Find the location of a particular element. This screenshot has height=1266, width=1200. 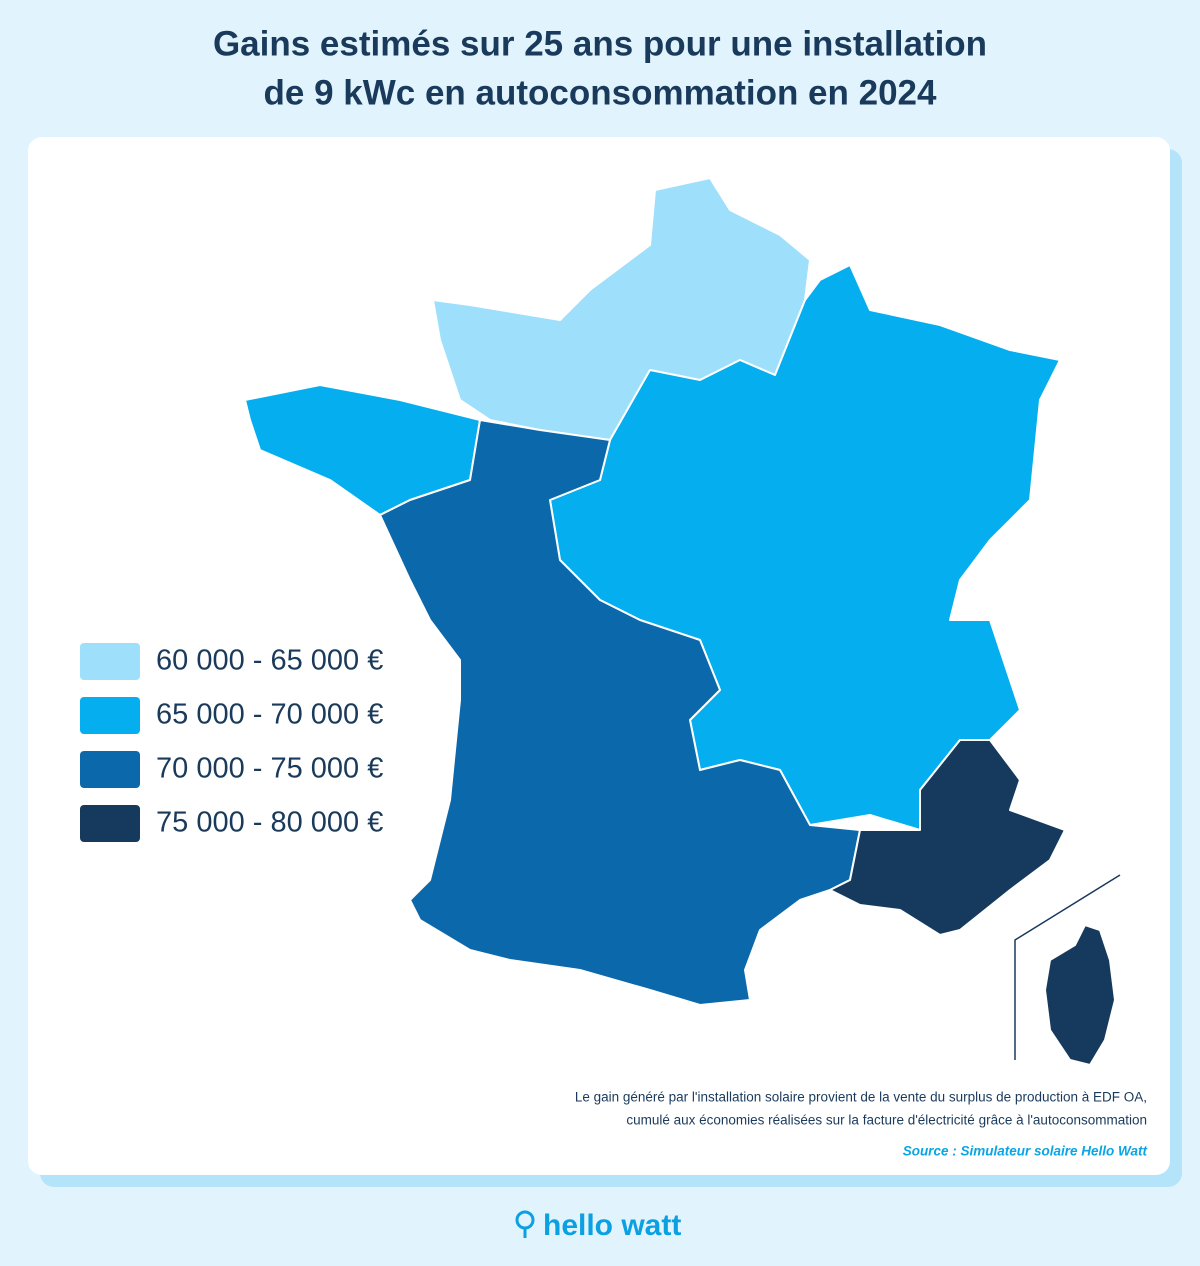

source: Source : Simulateur solaire Hello Watt is located at coordinates (1025, 1151).